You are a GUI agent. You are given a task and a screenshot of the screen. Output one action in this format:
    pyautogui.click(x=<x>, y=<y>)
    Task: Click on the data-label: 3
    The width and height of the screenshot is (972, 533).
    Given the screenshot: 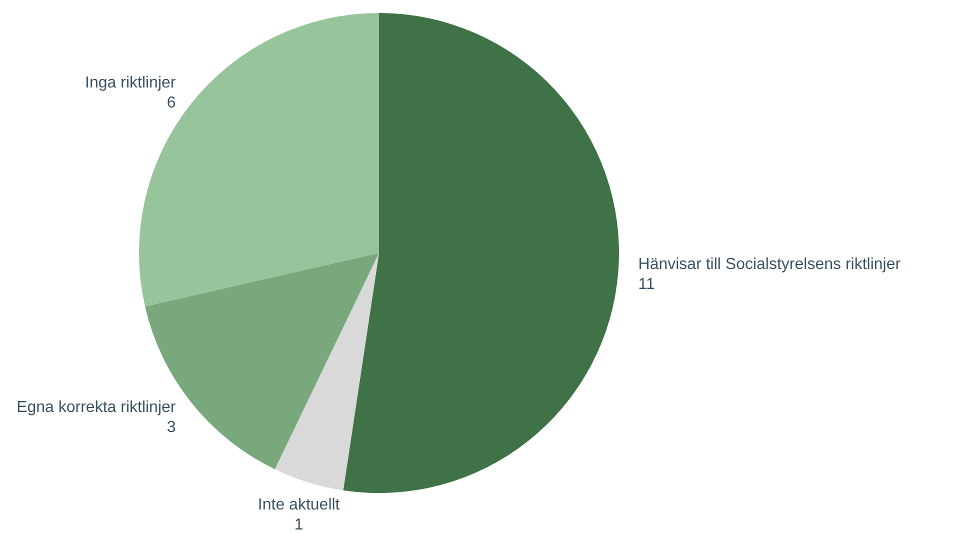 What is the action you would take?
    pyautogui.click(x=171, y=427)
    